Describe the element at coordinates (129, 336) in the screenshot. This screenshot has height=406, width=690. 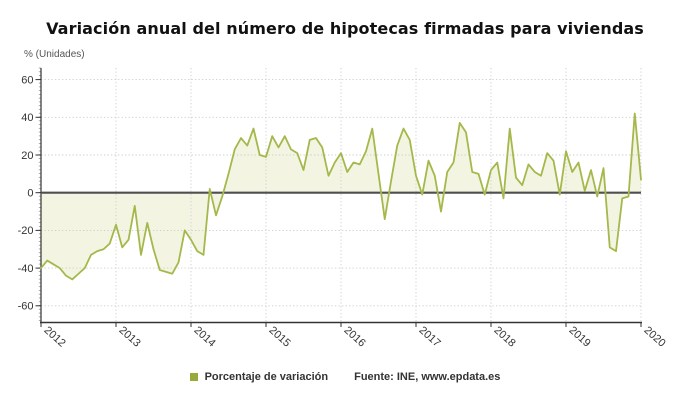
I see `x-tick-label: 2013` at that location.